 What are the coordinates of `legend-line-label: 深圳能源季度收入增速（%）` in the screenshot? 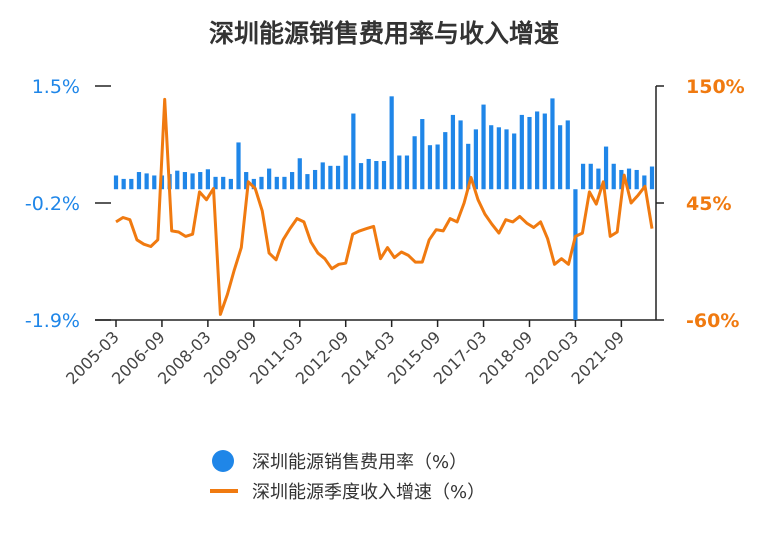 It's located at (369, 492).